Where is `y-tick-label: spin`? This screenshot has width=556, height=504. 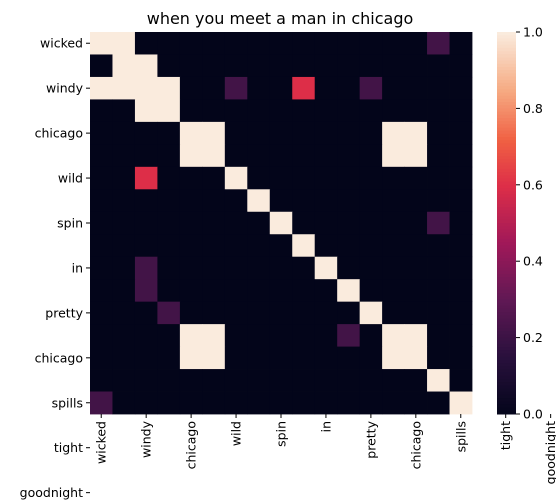 y-tick-label: spin is located at coordinates (70, 223).